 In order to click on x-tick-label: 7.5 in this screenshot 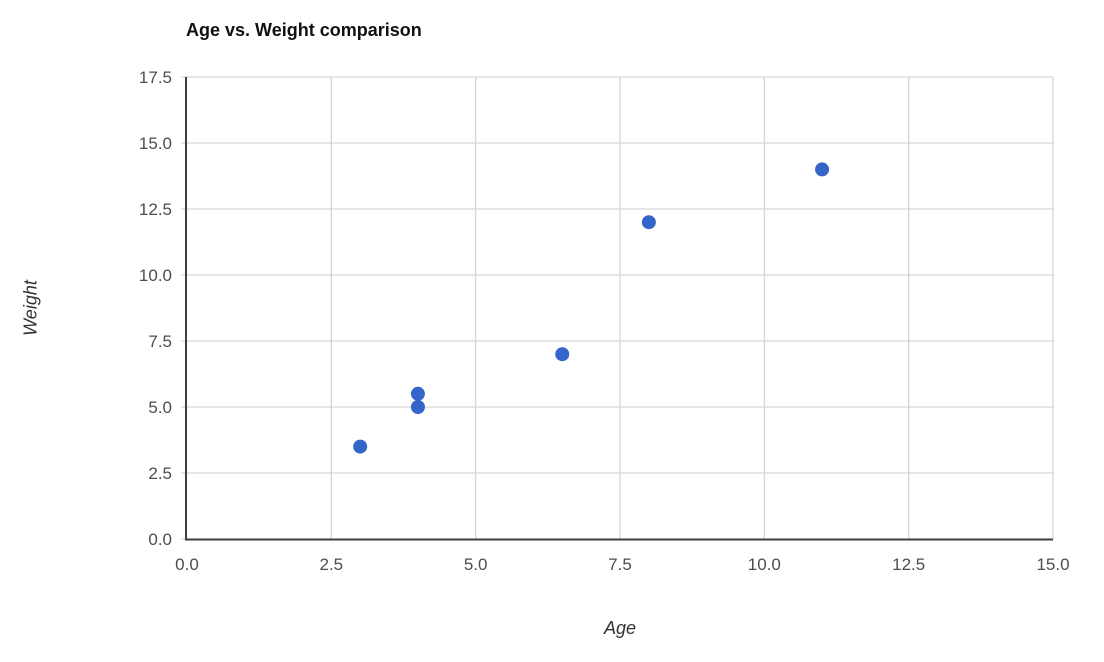, I will do `click(620, 564)`.